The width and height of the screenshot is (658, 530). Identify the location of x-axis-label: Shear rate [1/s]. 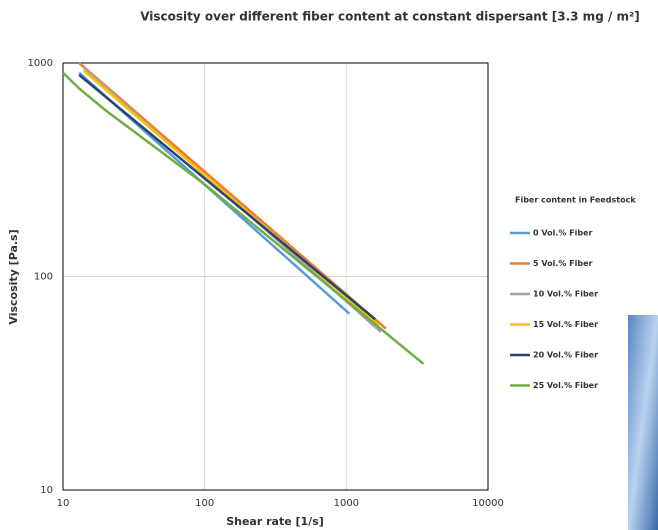
(275, 521).